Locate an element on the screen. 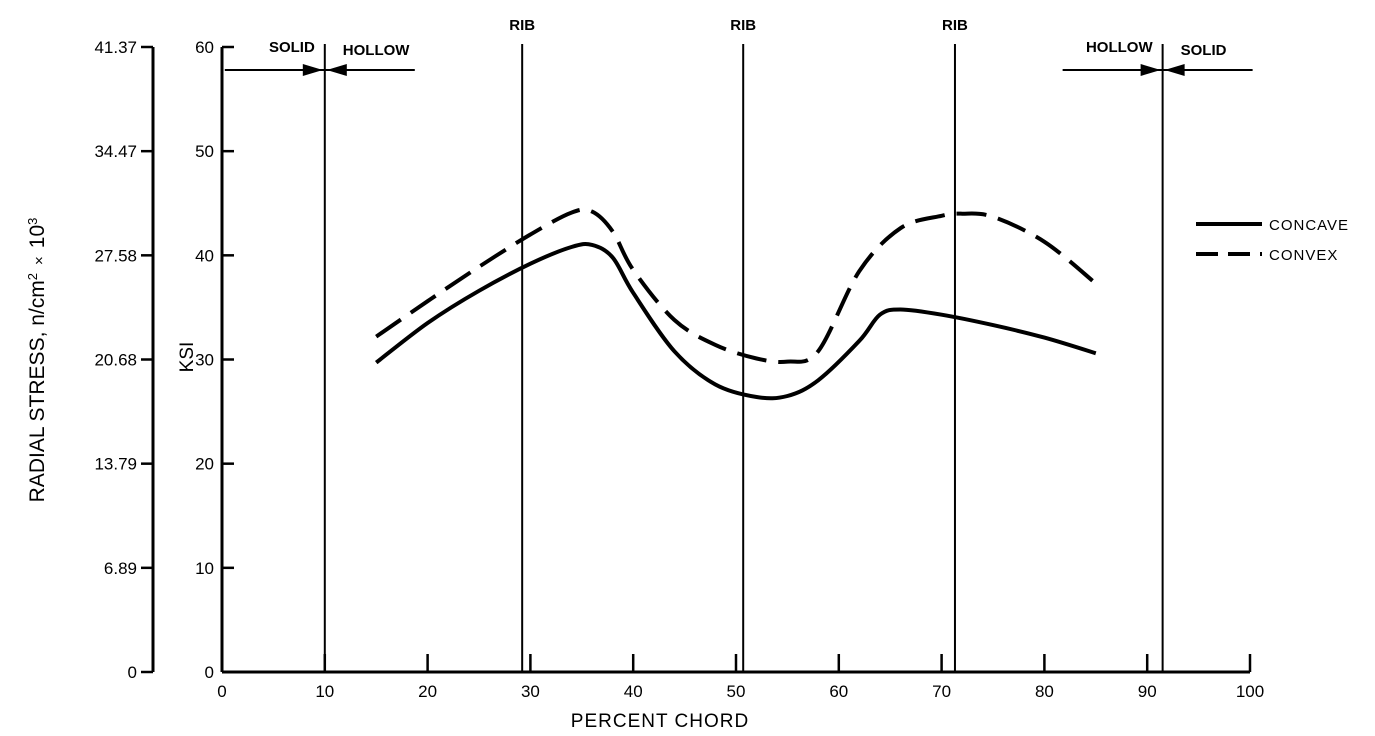  left-zone-right-label: HOLLOW is located at coordinates (376, 50).